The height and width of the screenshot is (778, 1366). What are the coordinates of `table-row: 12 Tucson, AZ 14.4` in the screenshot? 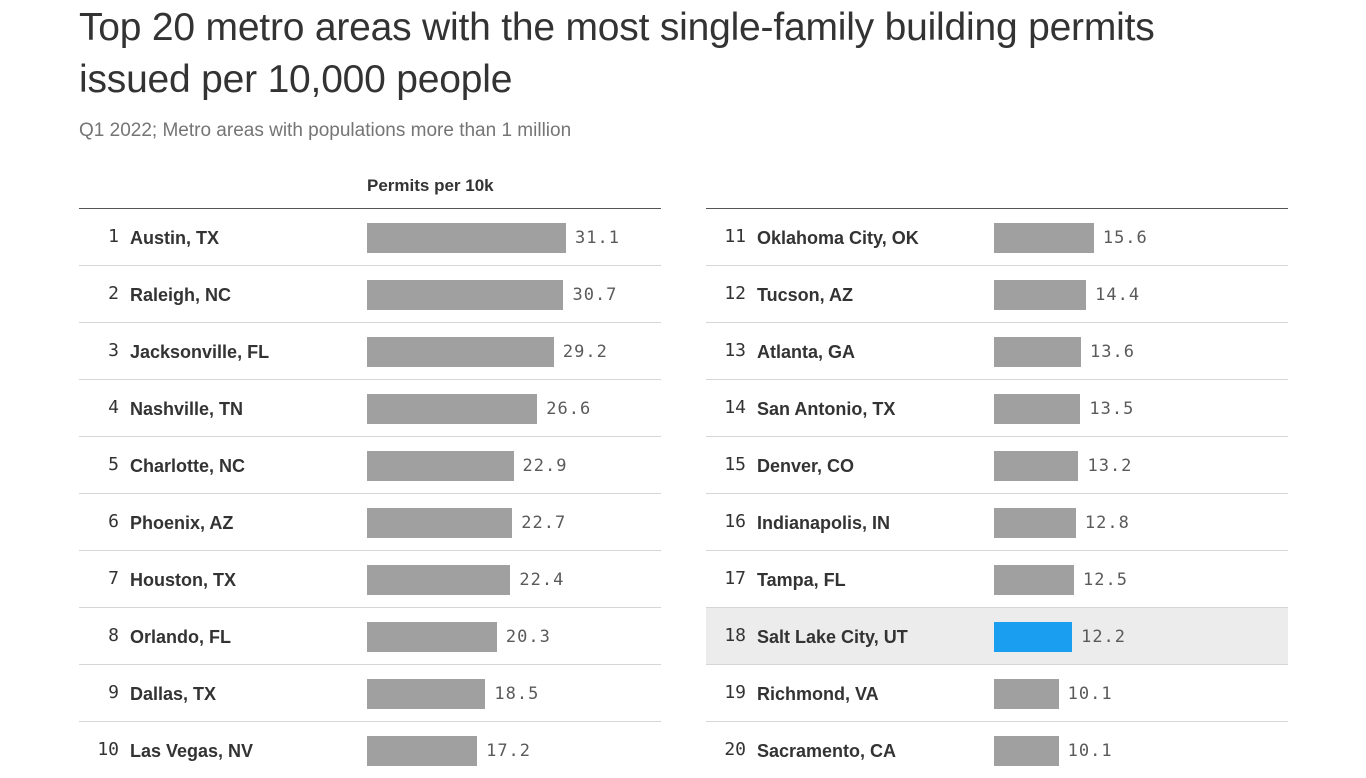 It's located at (997, 294).